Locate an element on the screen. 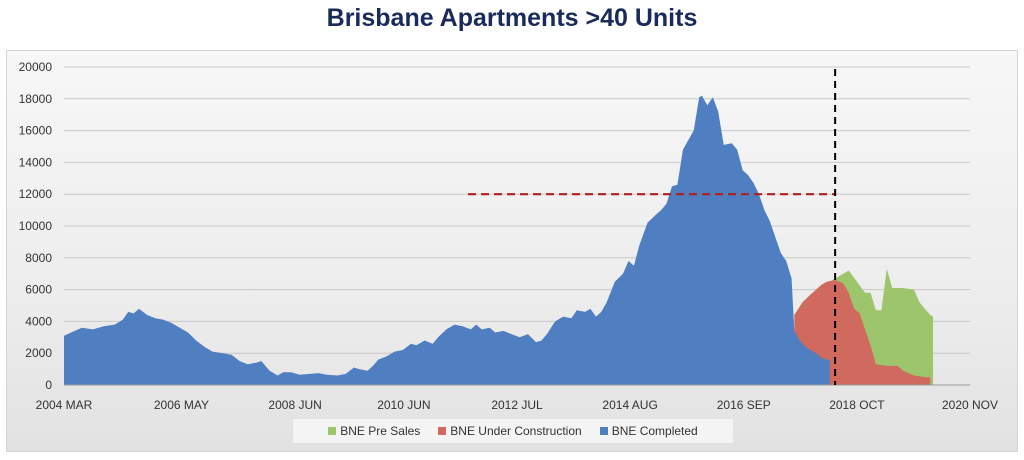 Image resolution: width=1024 pixels, height=460 pixels. x-tick-label-5: 2014 AUG is located at coordinates (629, 405).